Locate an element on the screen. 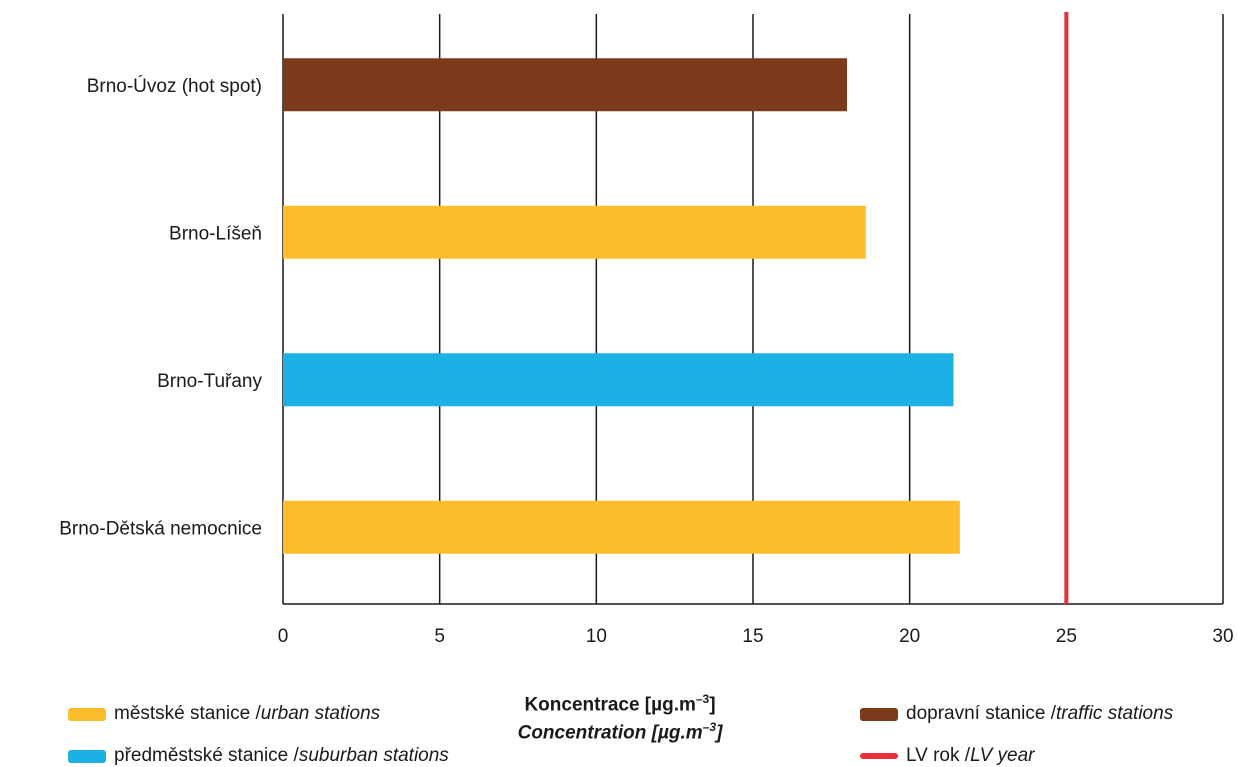  x-tick-label-25: 25 is located at coordinates (1066, 636).